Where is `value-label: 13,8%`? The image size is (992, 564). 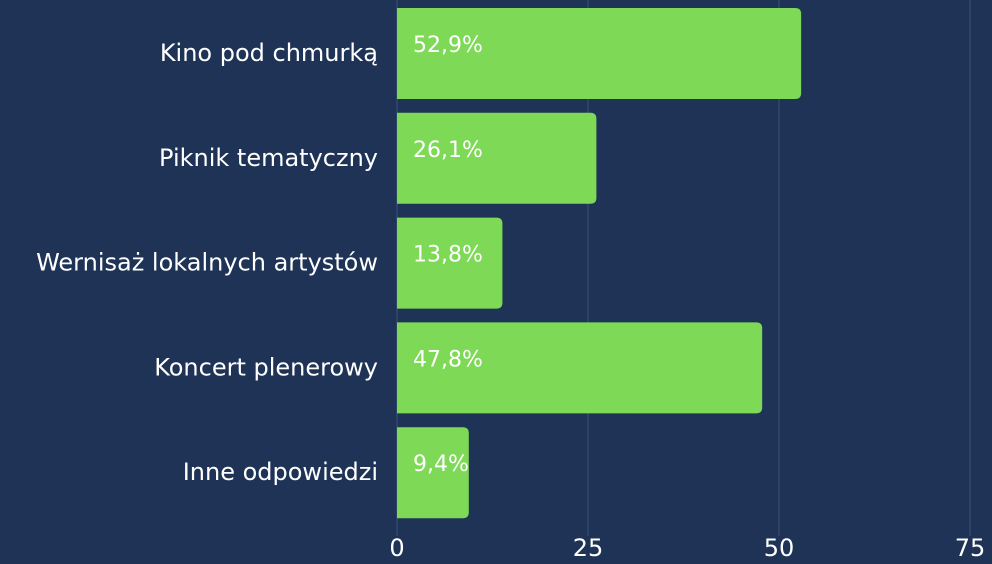
value-label: 13,8% is located at coordinates (448, 255).